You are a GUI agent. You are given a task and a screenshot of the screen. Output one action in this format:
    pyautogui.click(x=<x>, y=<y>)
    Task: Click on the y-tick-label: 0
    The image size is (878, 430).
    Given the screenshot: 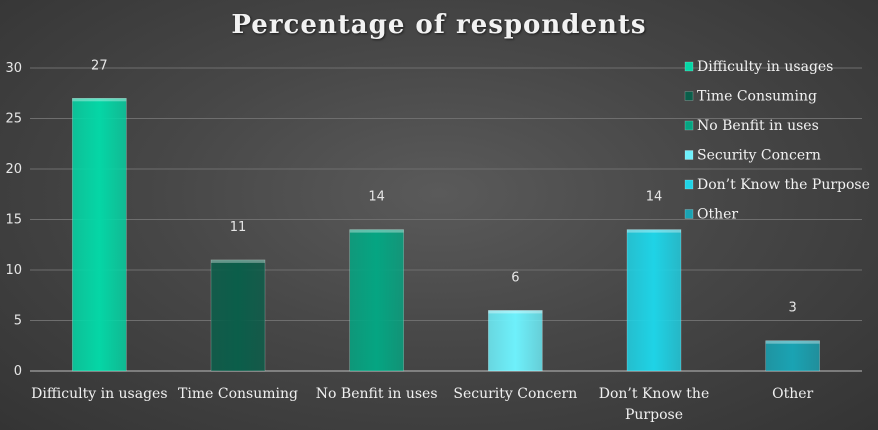 What is the action you would take?
    pyautogui.click(x=18, y=371)
    